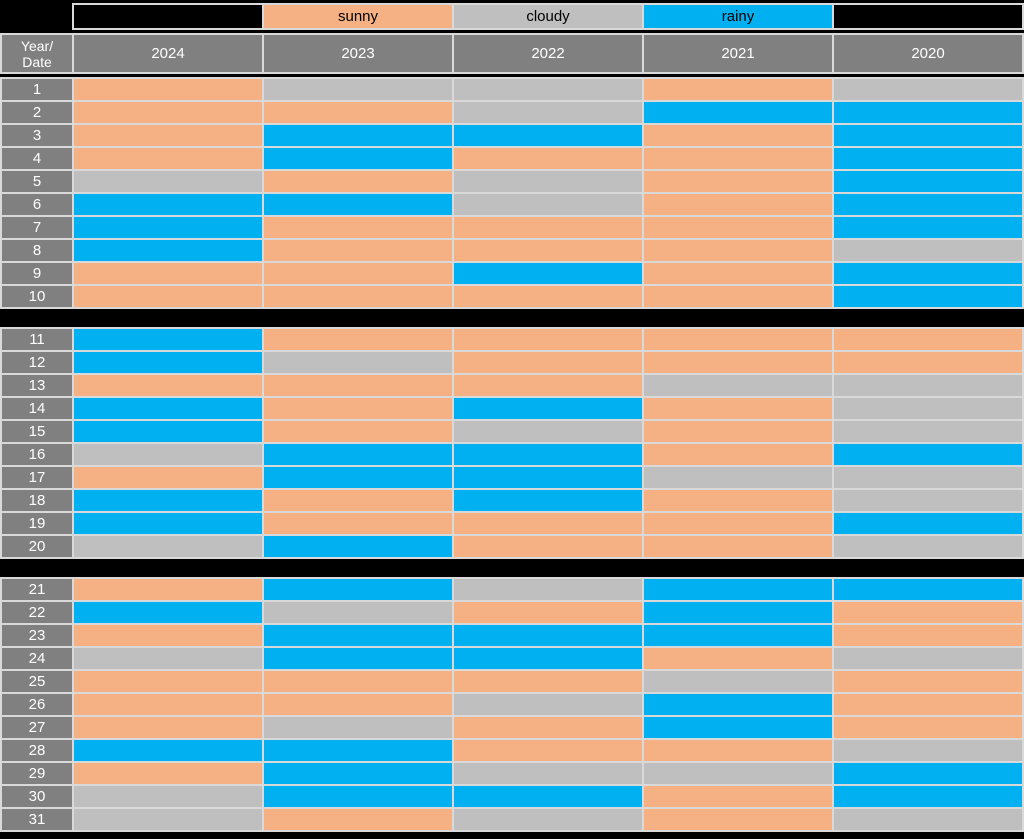 The height and width of the screenshot is (839, 1024). I want to click on weather-cell-2021-day-30-sunny, so click(738, 796).